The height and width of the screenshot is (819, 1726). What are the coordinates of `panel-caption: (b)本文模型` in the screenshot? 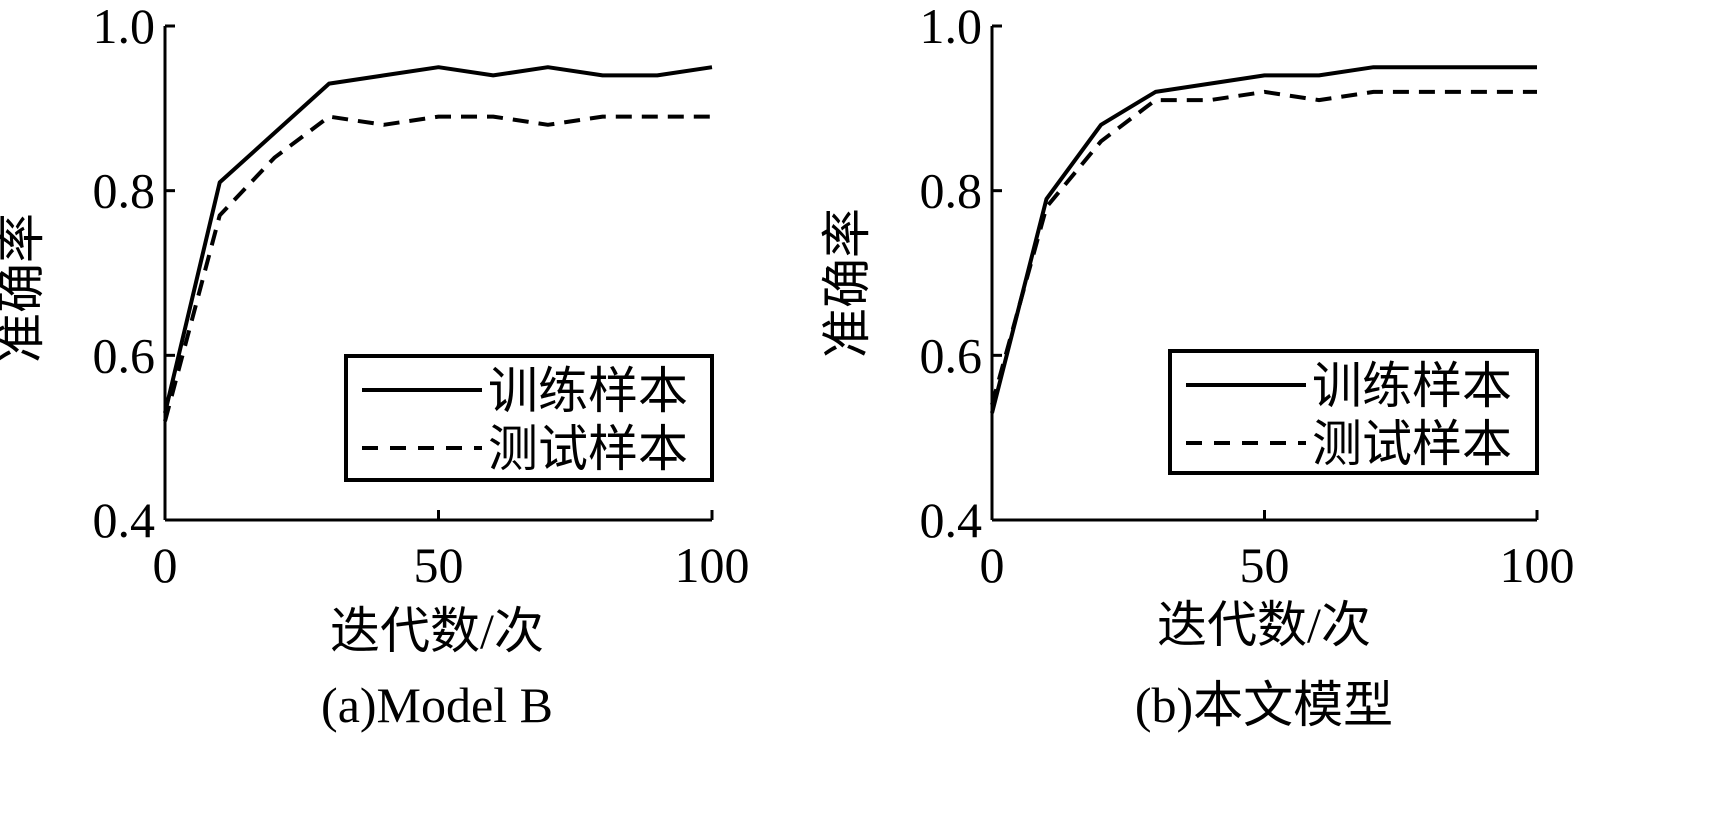 It's located at (1264, 705).